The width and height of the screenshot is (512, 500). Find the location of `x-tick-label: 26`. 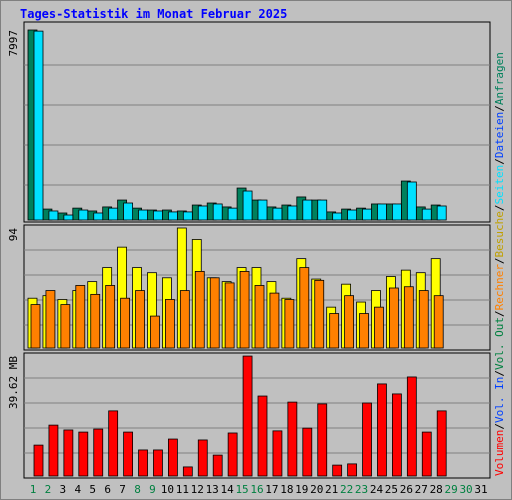

x-tick-label: 26 is located at coordinates (406, 489).